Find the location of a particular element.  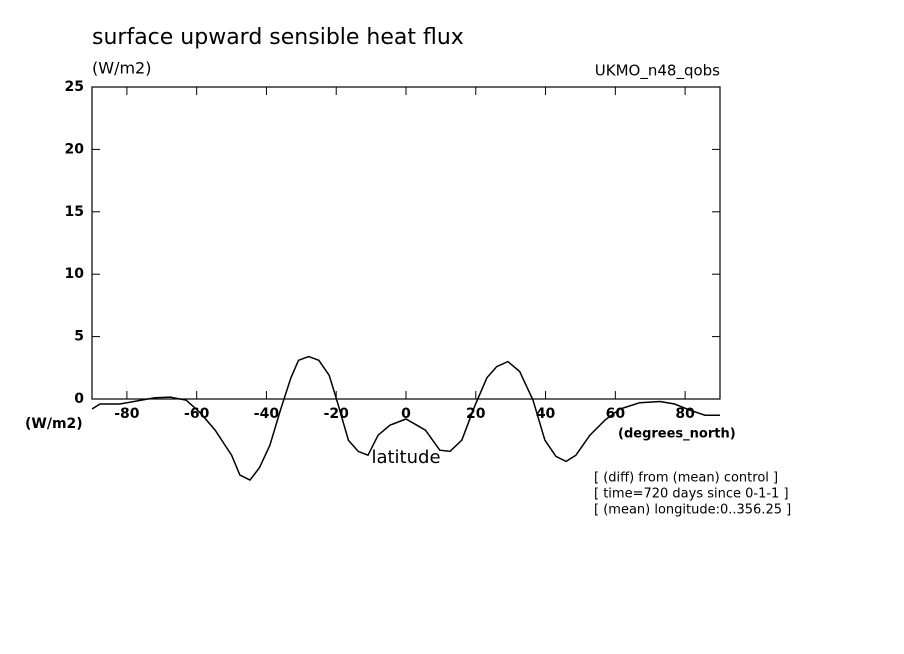

note: [ (mean) longitude:0..356.25 ] is located at coordinates (692, 510).